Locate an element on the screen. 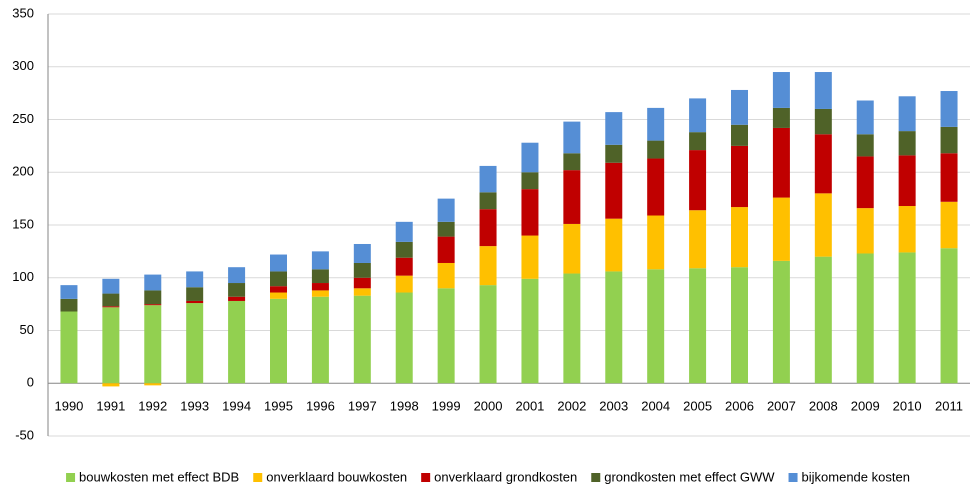 Image resolution: width=976 pixels, height=490 pixels. y-tick-label: -50 is located at coordinates (24, 434).